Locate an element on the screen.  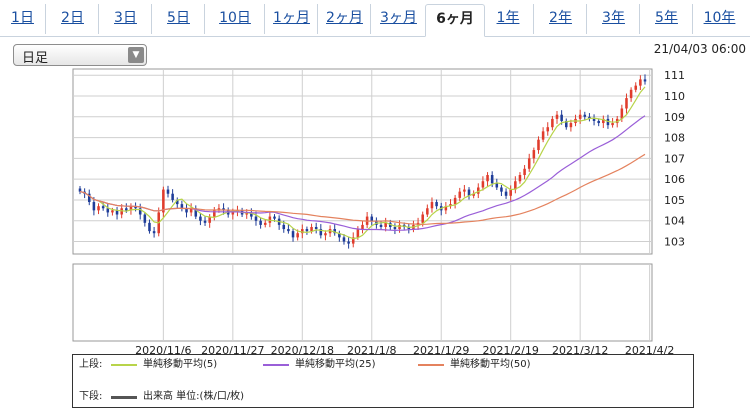
x-tick-label-2: 2020/11/27 is located at coordinates (232, 350).